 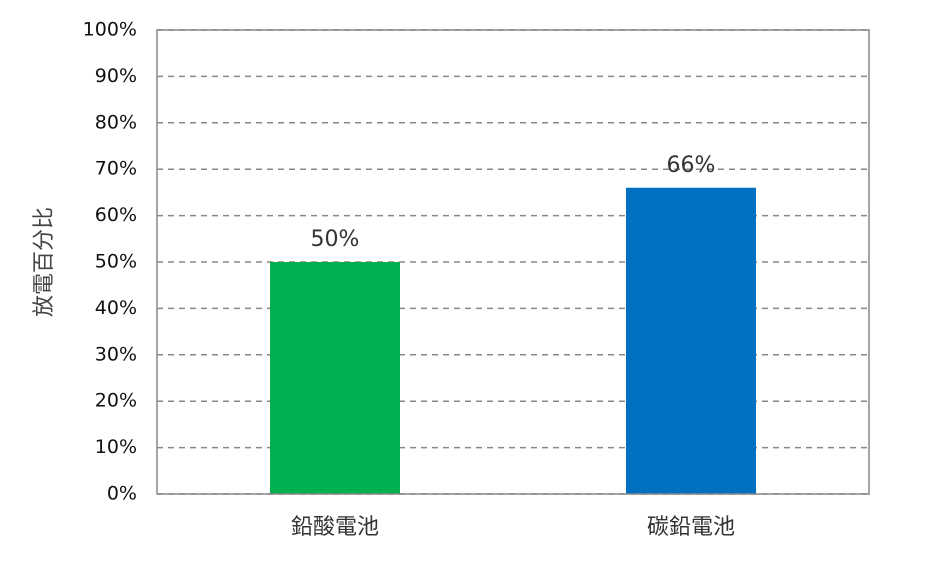 I want to click on y-tick-label: 60%, so click(x=116, y=215).